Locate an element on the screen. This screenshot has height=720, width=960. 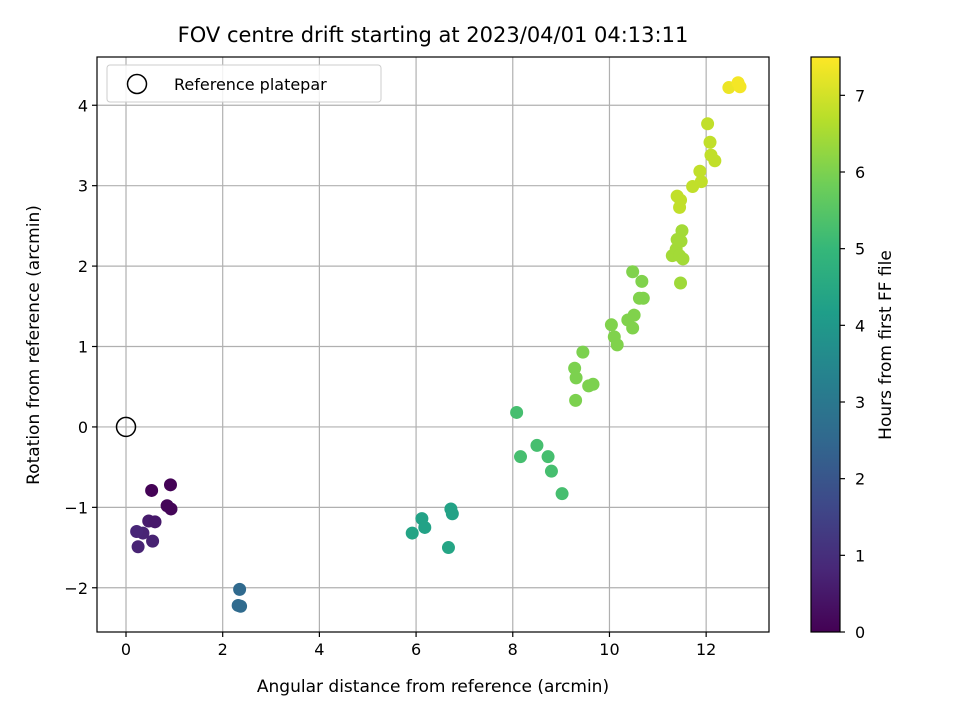
legend-box is located at coordinates (244, 83).